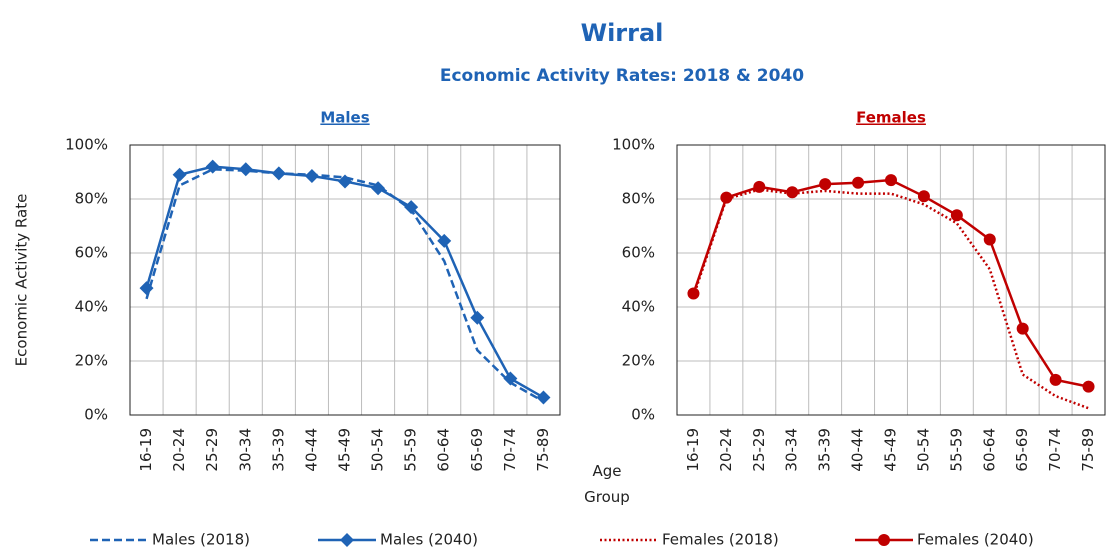  Describe the element at coordinates (622, 33) in the screenshot. I see `chart-title: Wirral` at that location.